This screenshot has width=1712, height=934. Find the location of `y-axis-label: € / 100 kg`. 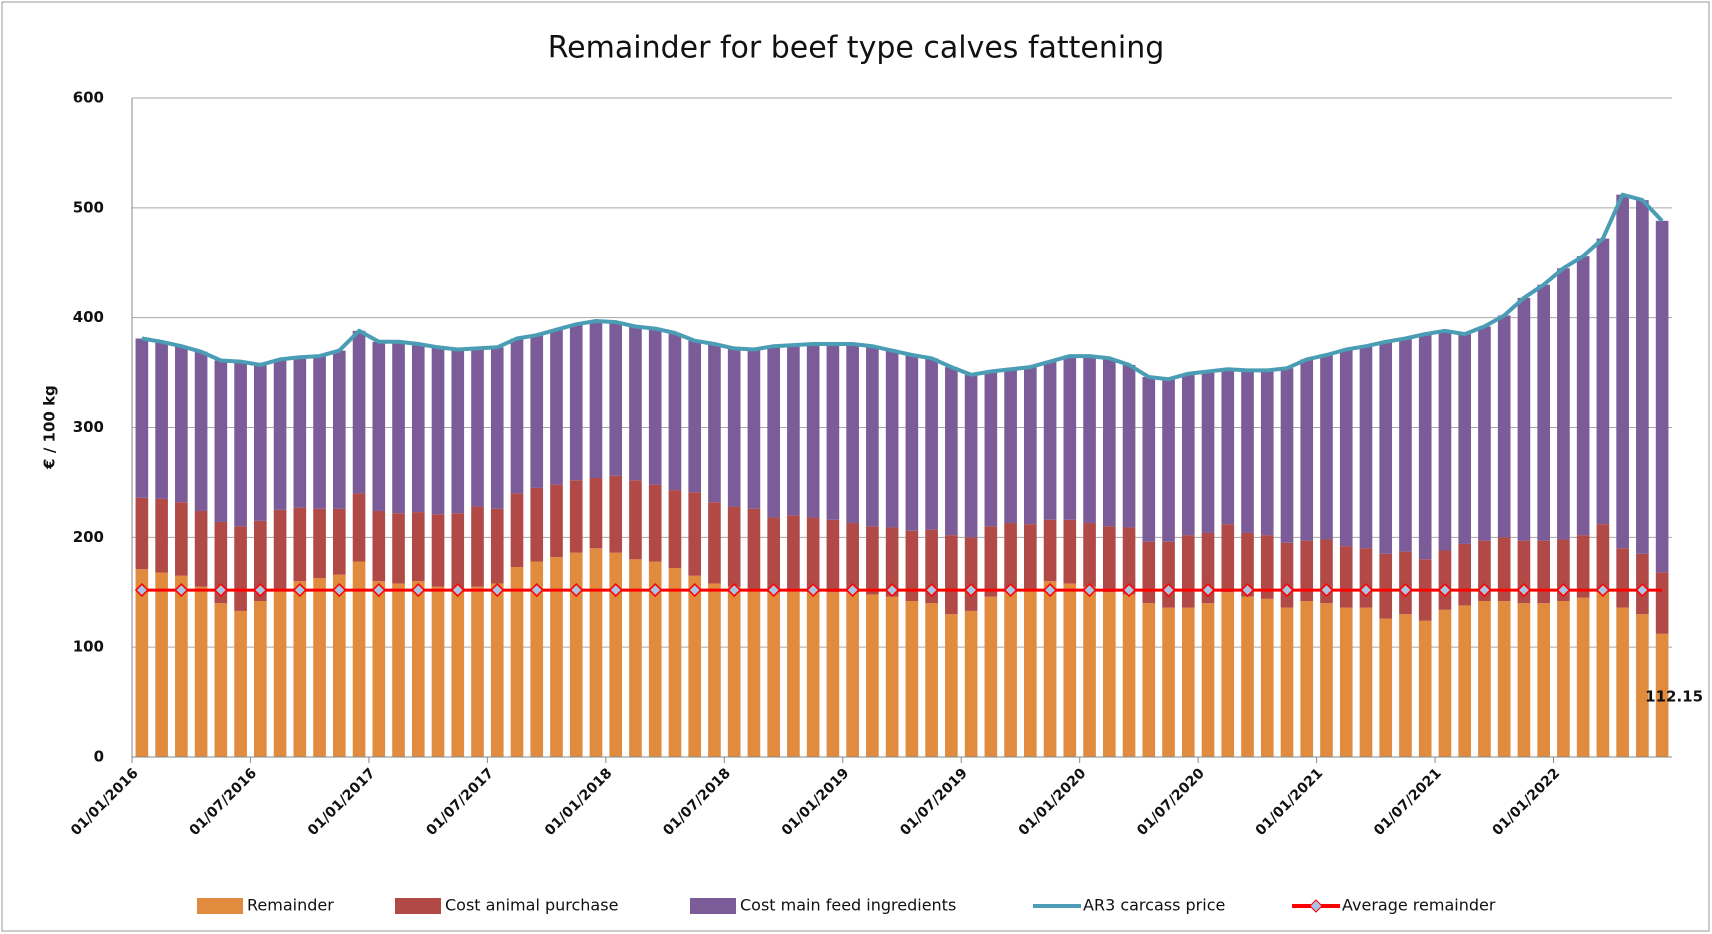

y-axis-label: € / 100 kg is located at coordinates (50, 427).